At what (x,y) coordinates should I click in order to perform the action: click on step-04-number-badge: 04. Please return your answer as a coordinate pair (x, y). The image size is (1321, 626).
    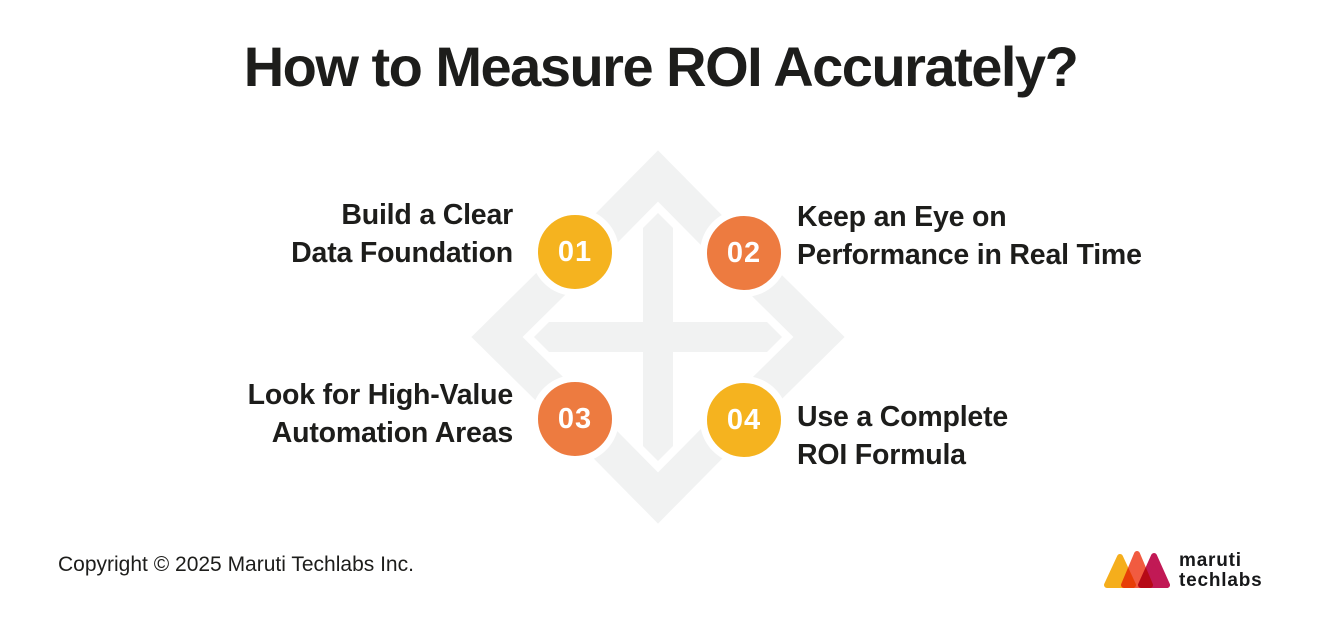
    Looking at the image, I should click on (744, 420).